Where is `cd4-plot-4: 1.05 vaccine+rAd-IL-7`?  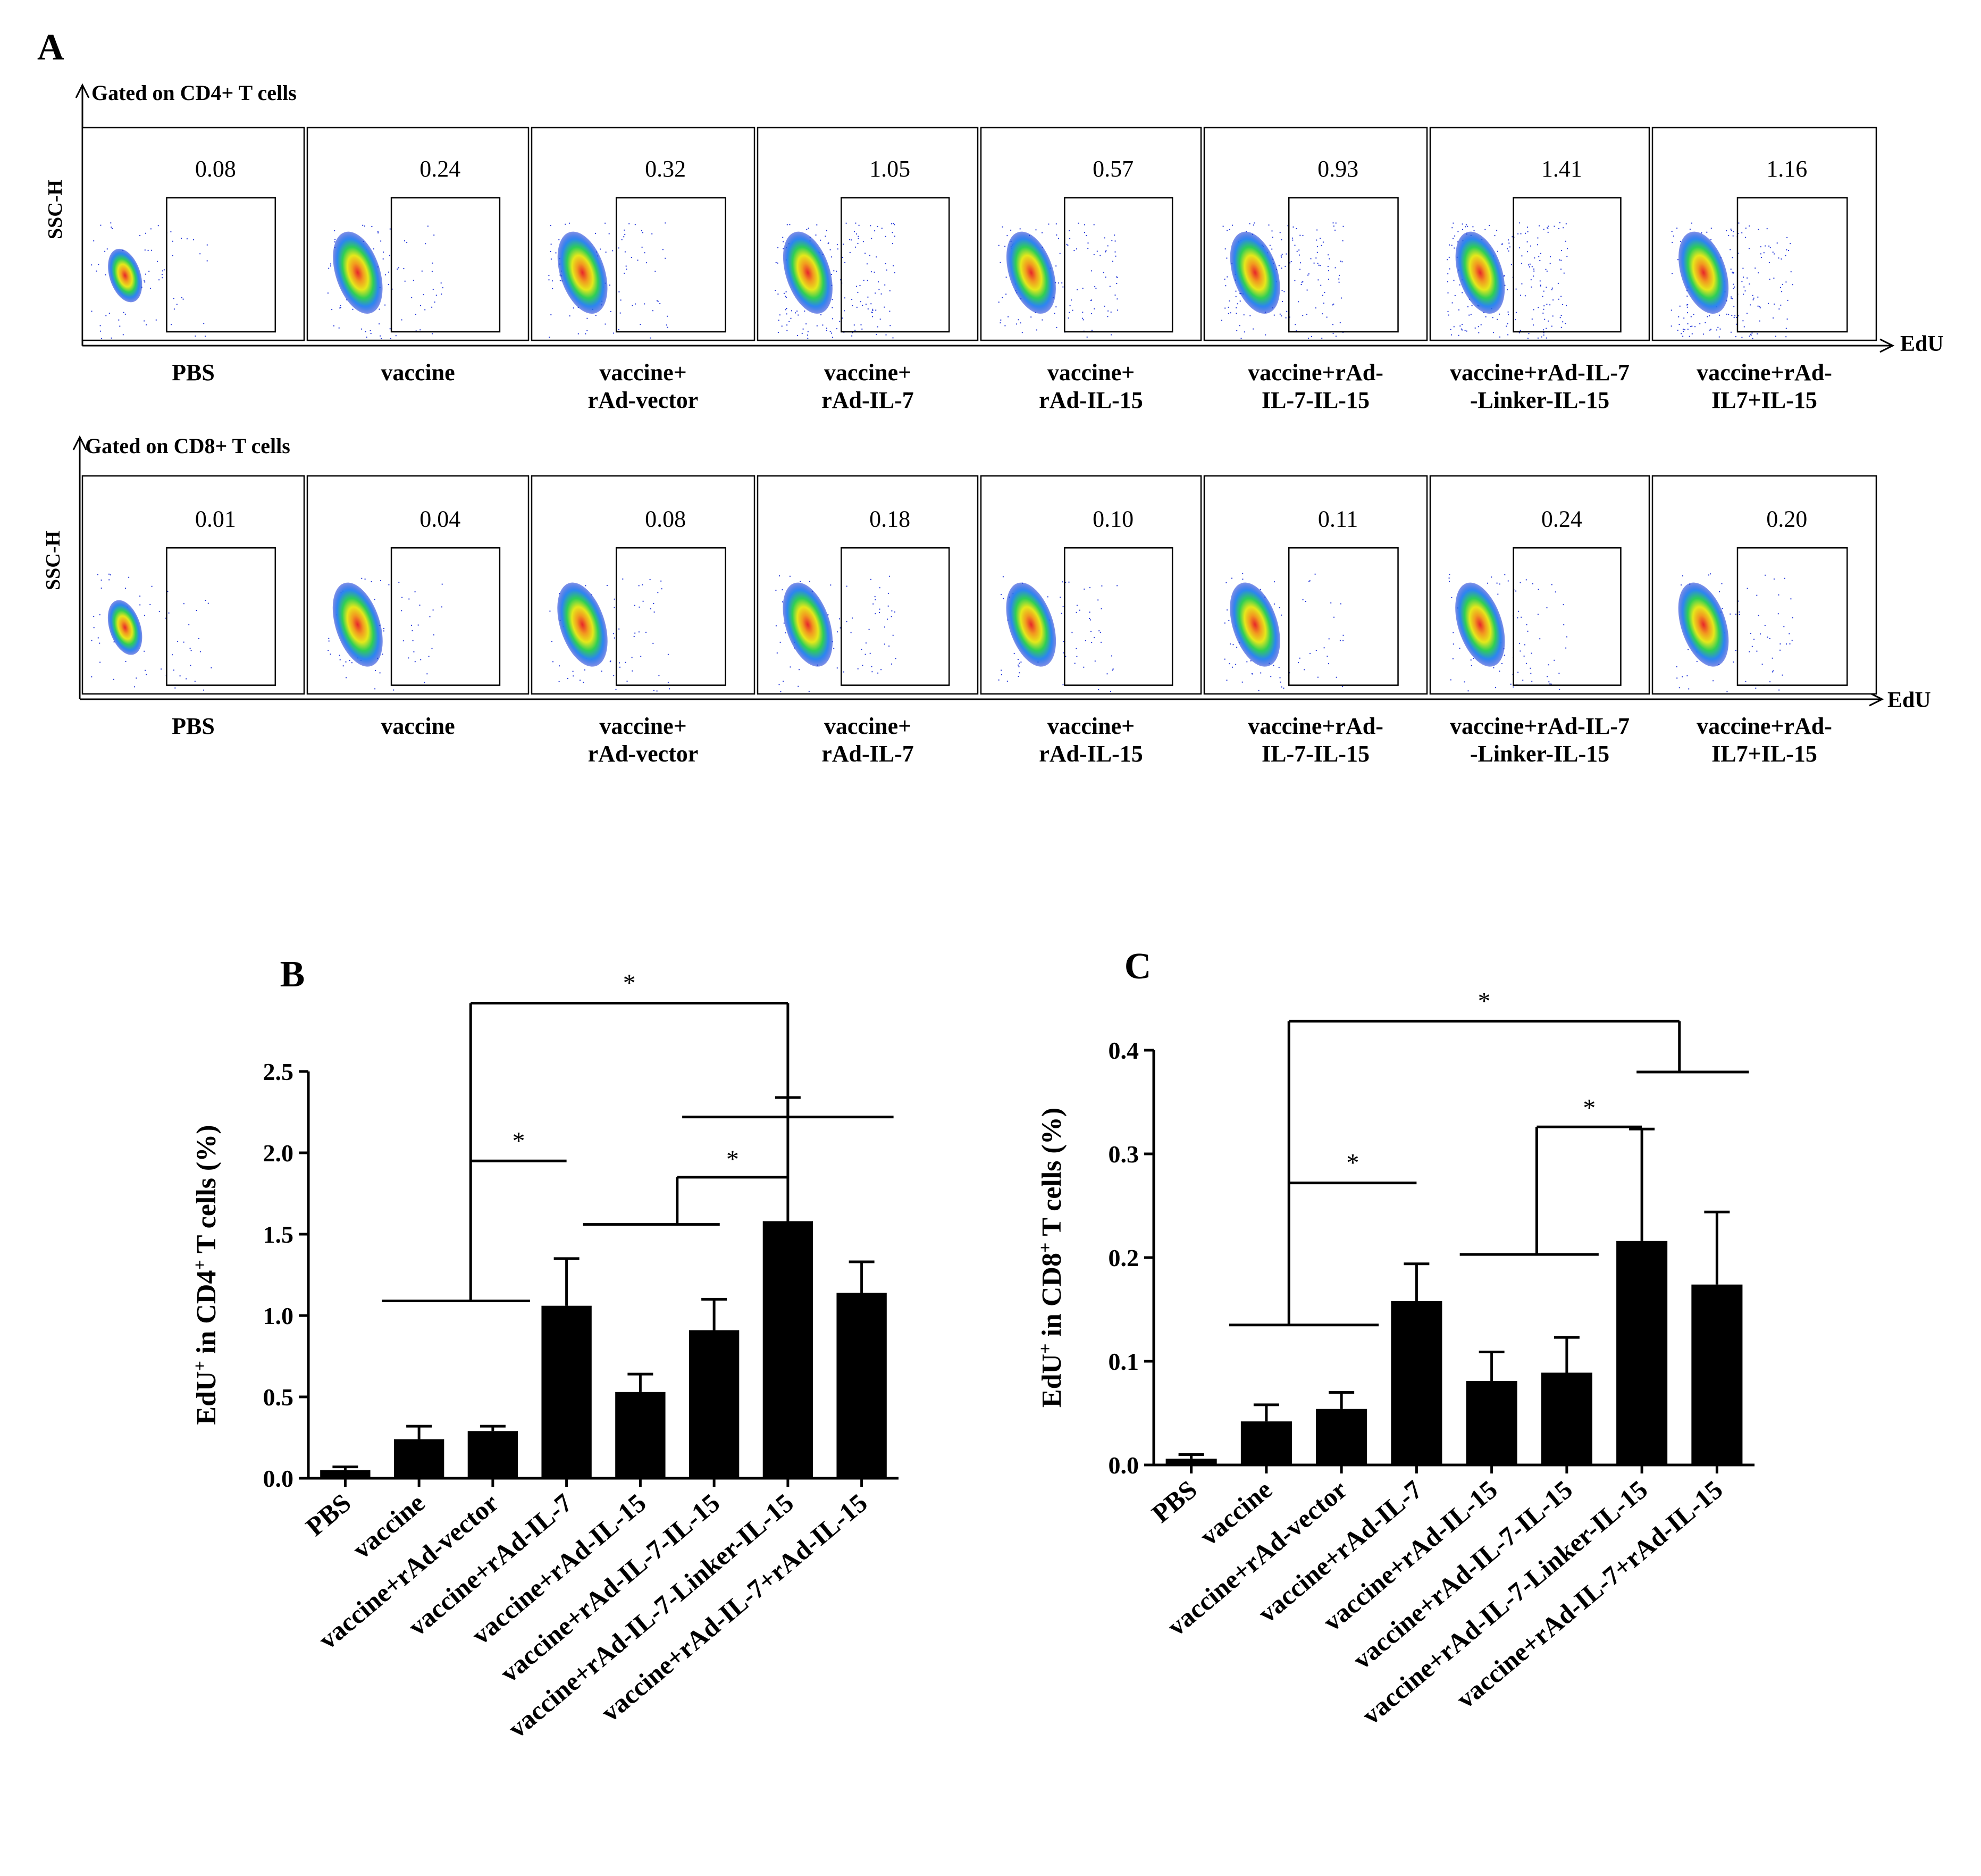 cd4-plot-4: 1.05 vaccine+rAd-IL-7 is located at coordinates (868, 270).